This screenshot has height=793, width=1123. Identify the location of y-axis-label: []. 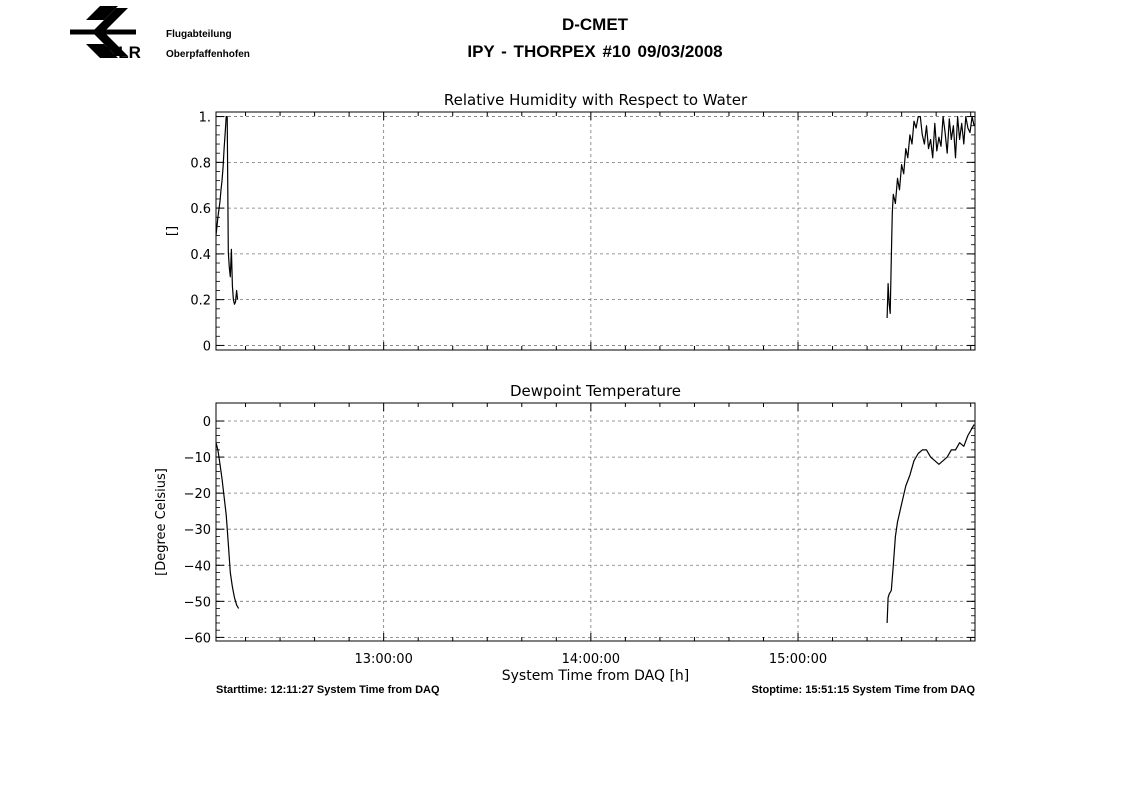
(172, 231).